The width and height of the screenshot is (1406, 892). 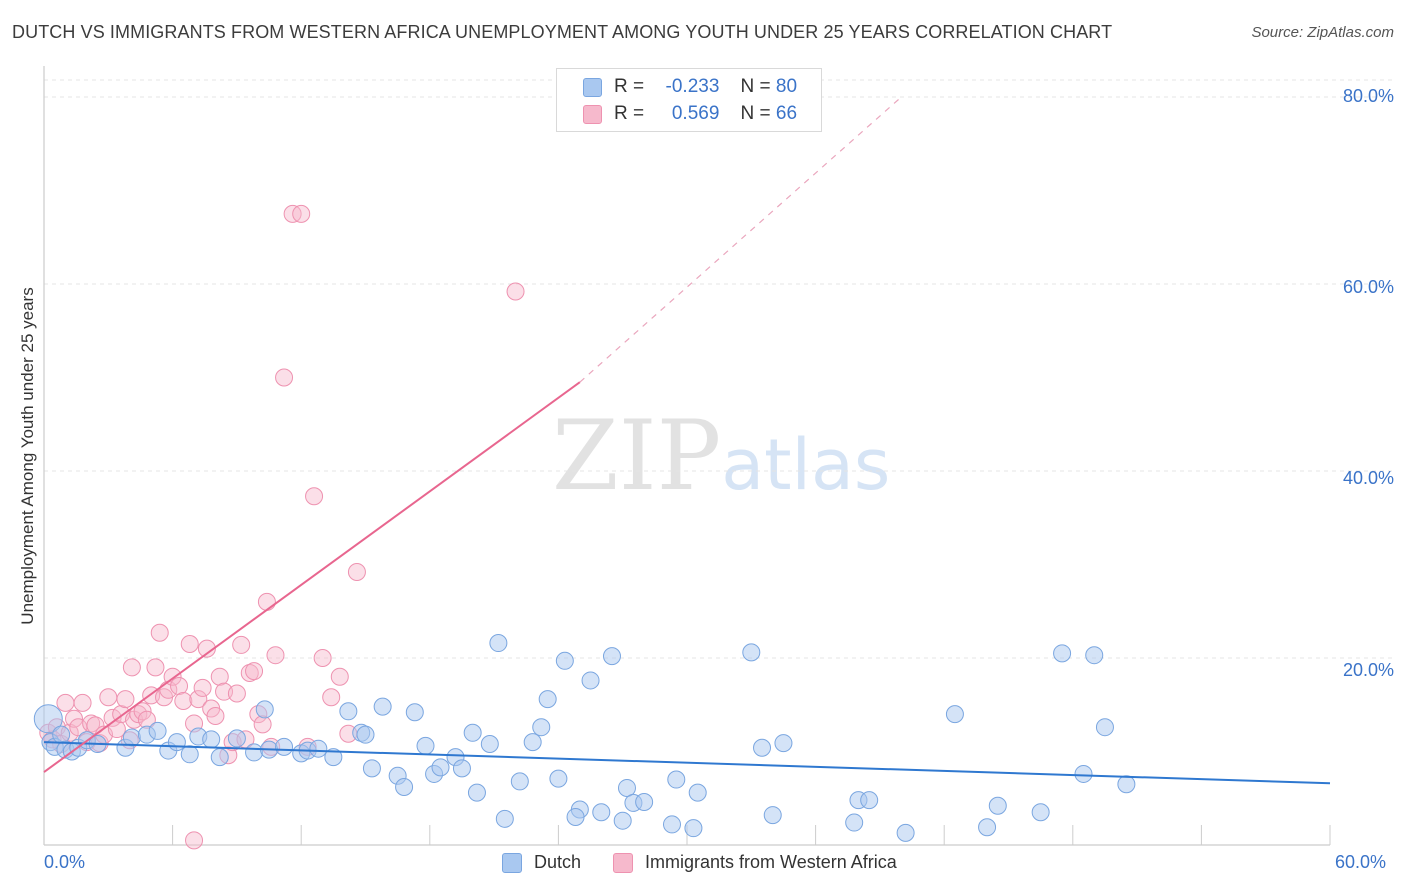 I want to click on legend-item-immigrants: Immigrants from Western Africa, so click(x=755, y=862).